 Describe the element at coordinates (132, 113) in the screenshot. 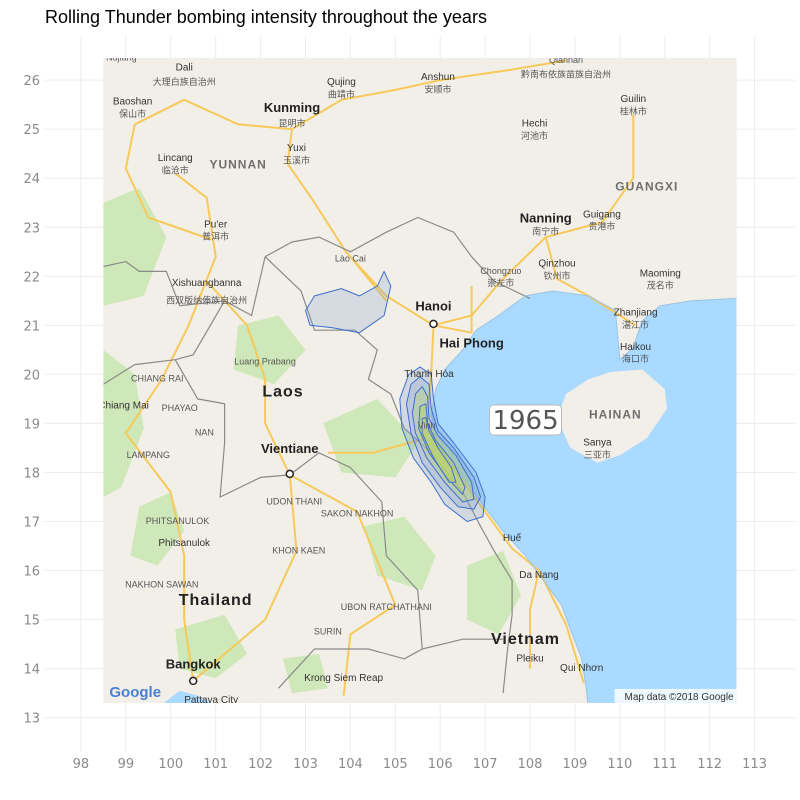

I see `place-label: 保山市` at that location.